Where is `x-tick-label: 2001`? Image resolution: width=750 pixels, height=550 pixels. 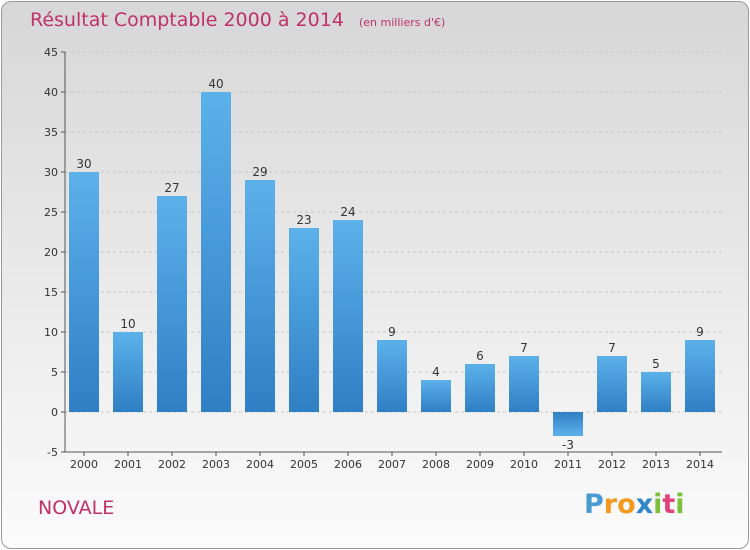
x-tick-label: 2001 is located at coordinates (128, 464).